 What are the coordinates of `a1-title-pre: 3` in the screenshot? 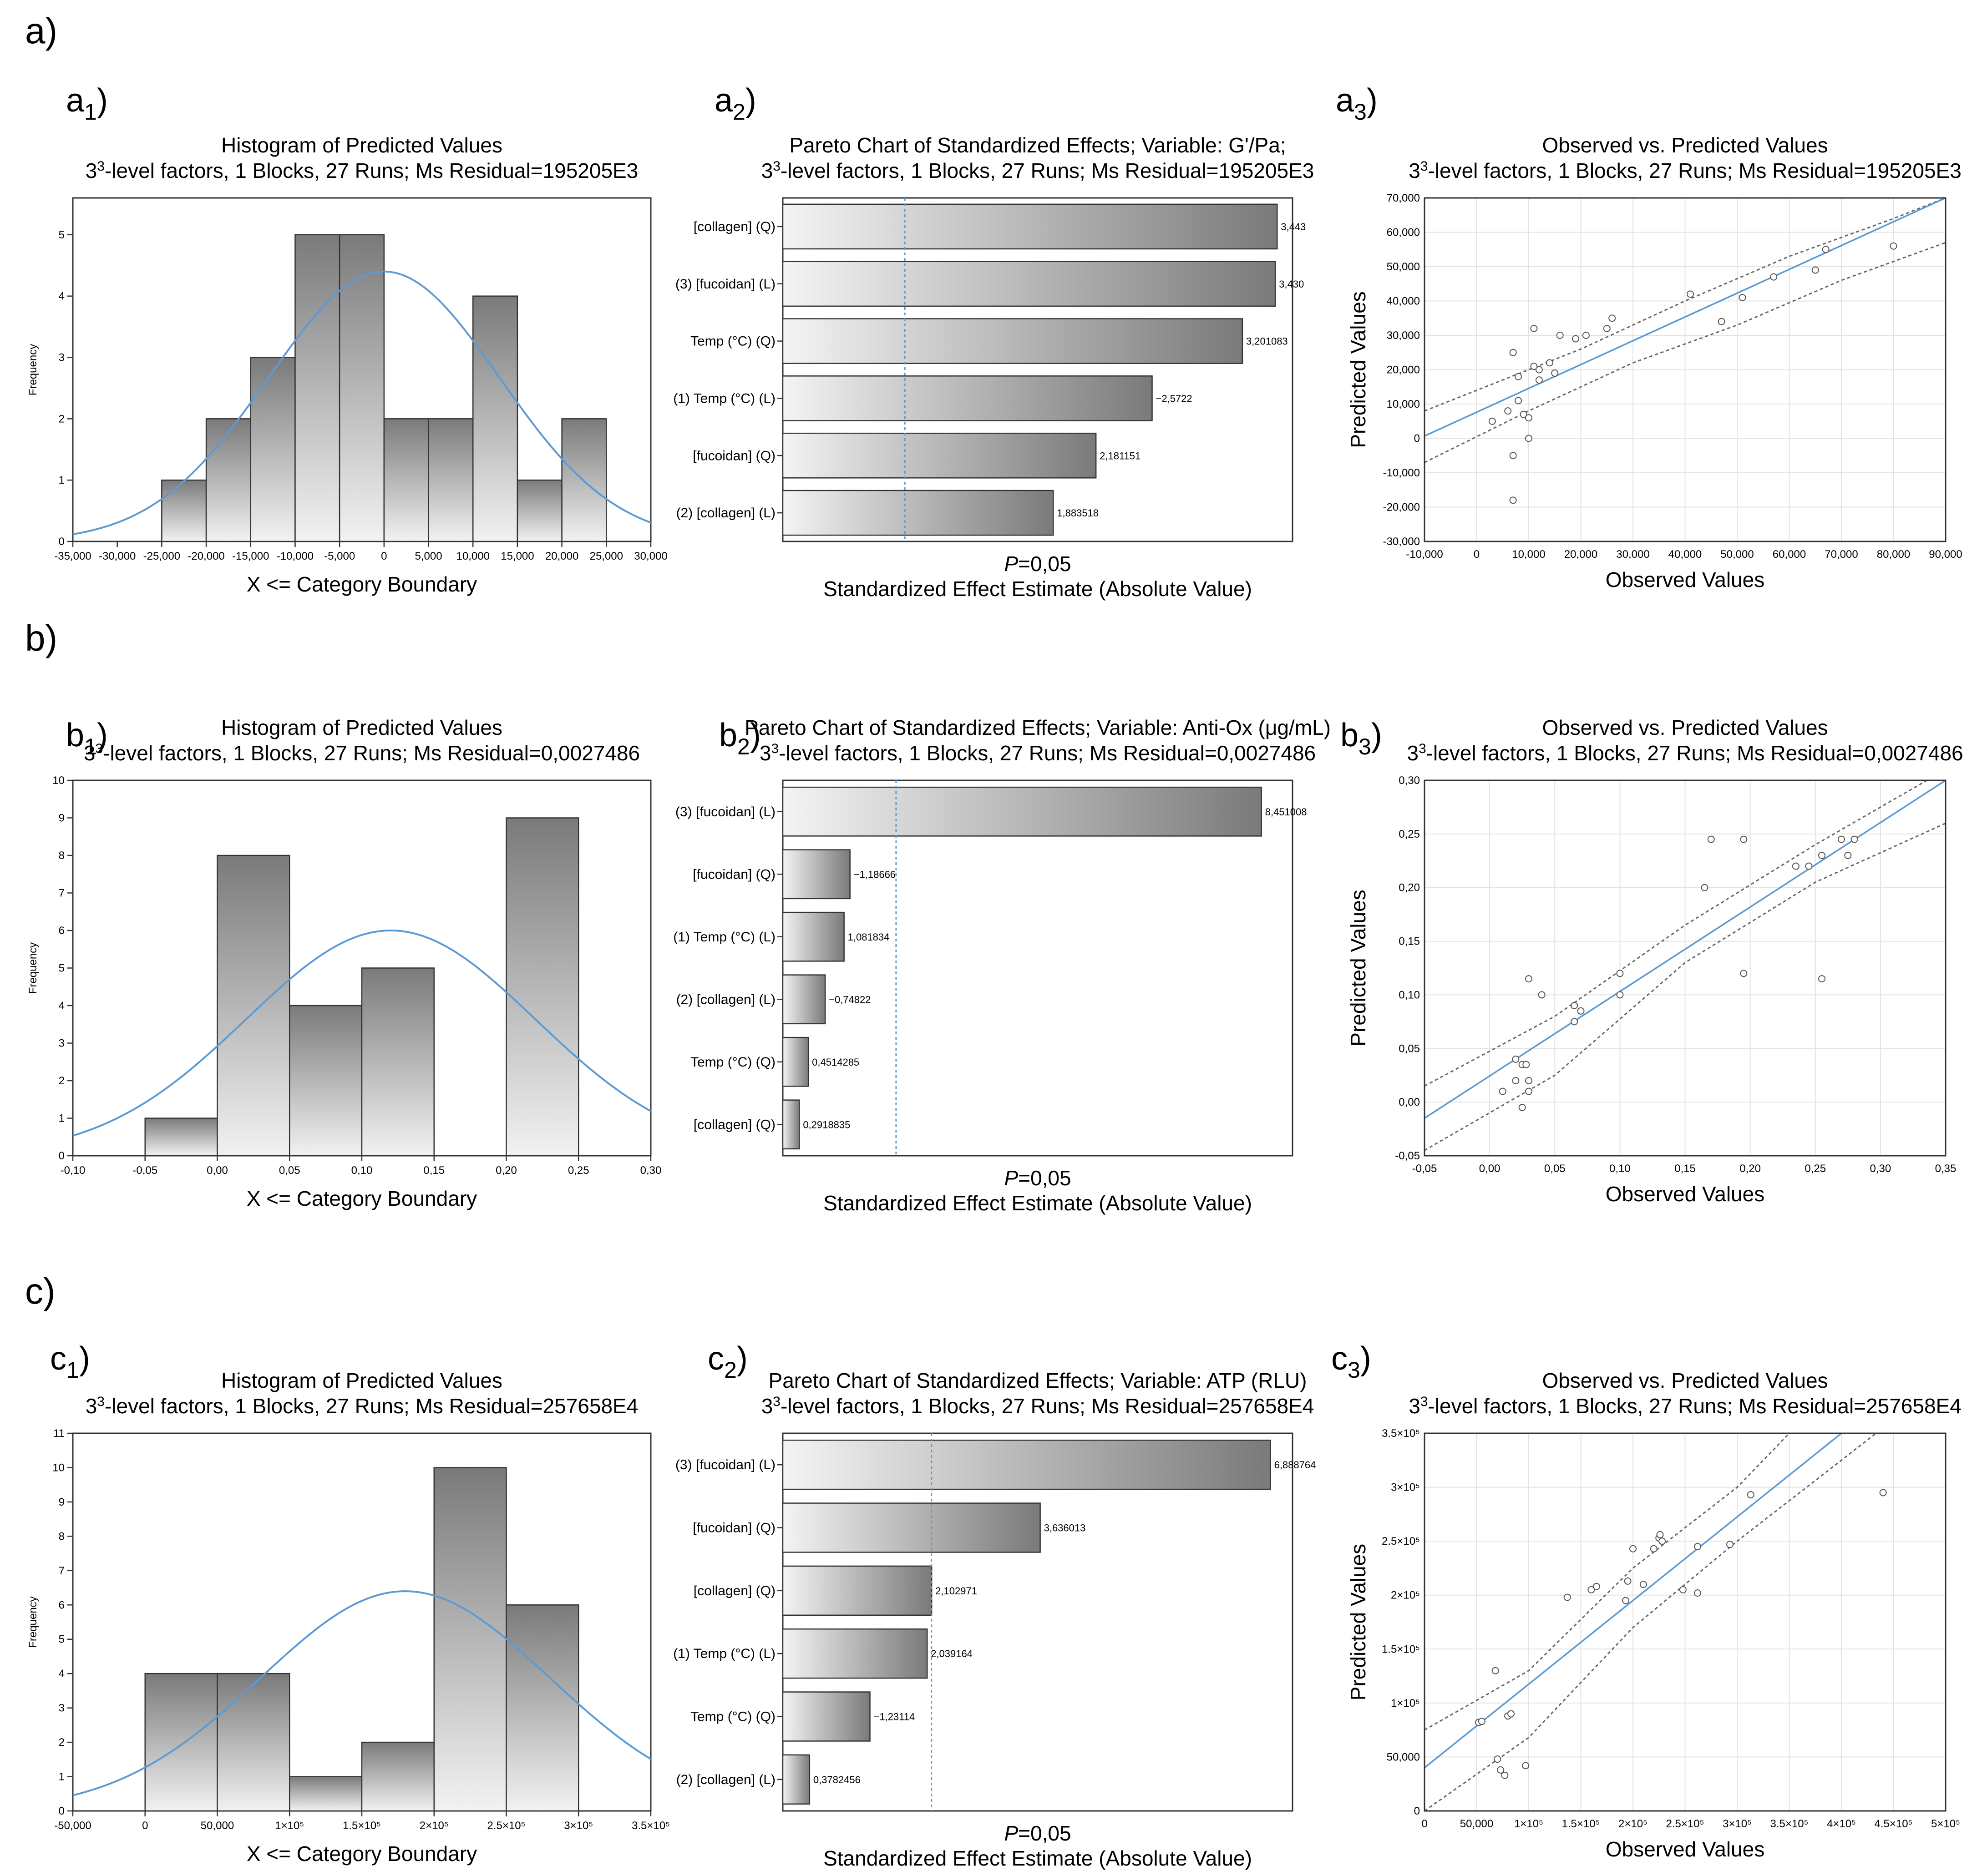 It's located at (91, 170).